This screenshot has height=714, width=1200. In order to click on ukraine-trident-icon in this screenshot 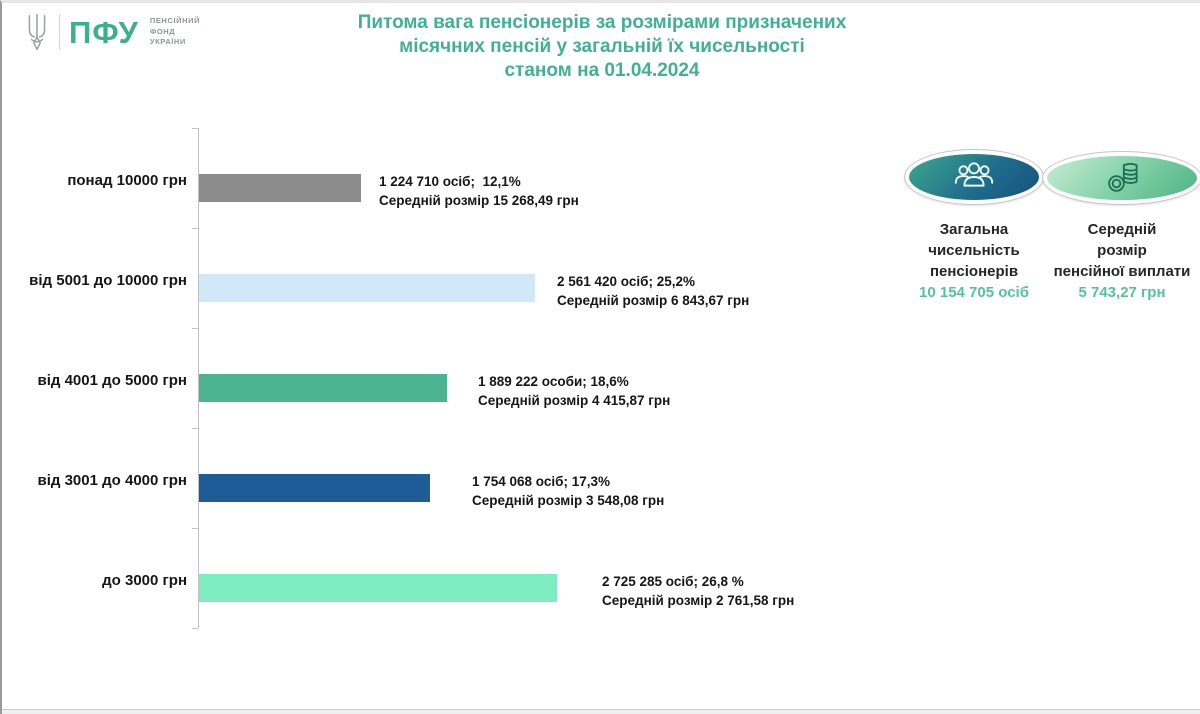, I will do `click(37, 32)`.